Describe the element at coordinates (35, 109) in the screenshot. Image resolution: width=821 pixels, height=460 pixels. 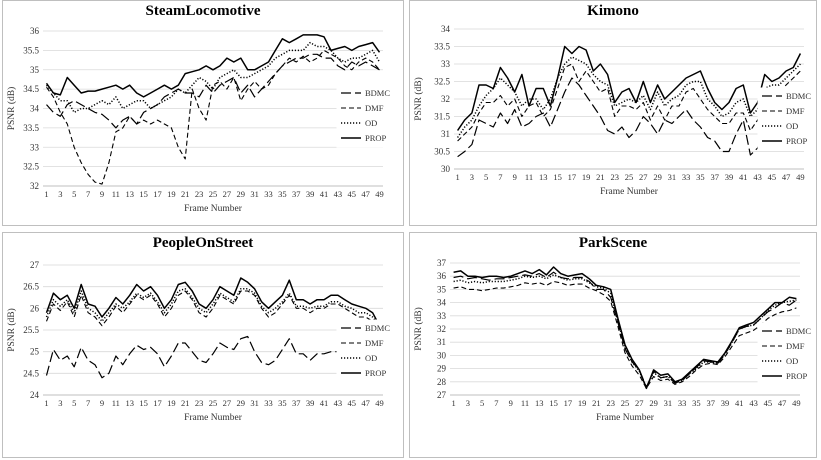
I see `y-tick-label: 34` at that location.